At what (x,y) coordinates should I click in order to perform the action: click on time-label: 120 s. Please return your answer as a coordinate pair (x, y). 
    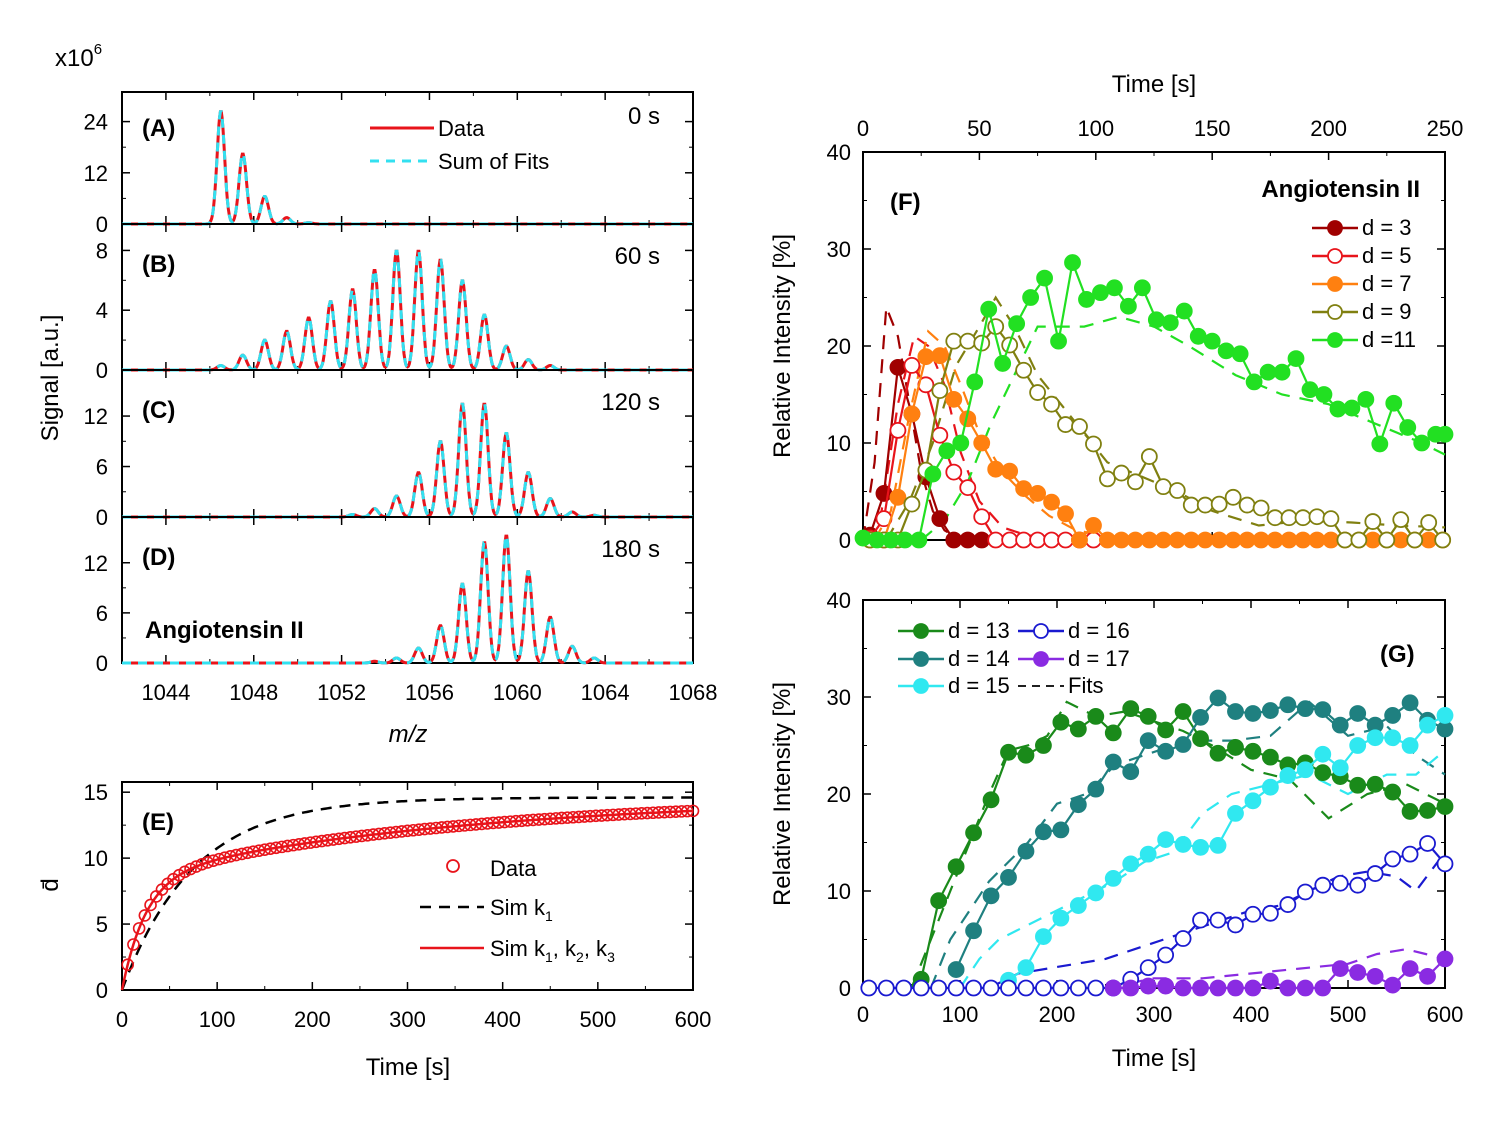
    Looking at the image, I should click on (630, 402).